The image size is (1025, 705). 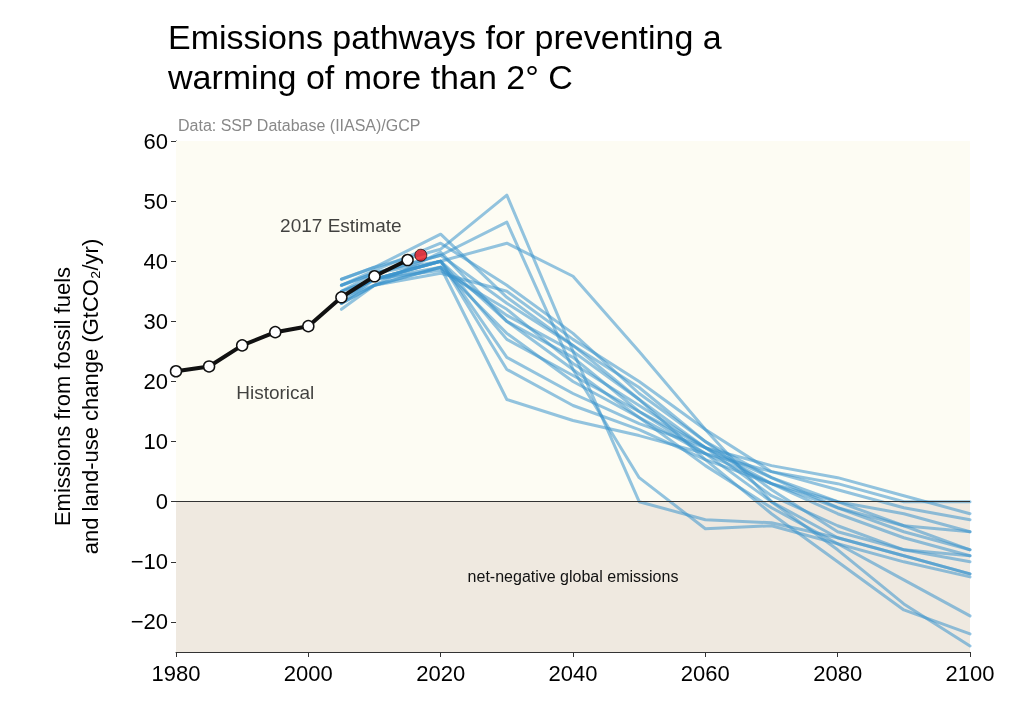 I want to click on x-tick-label: 2080, so click(x=838, y=673).